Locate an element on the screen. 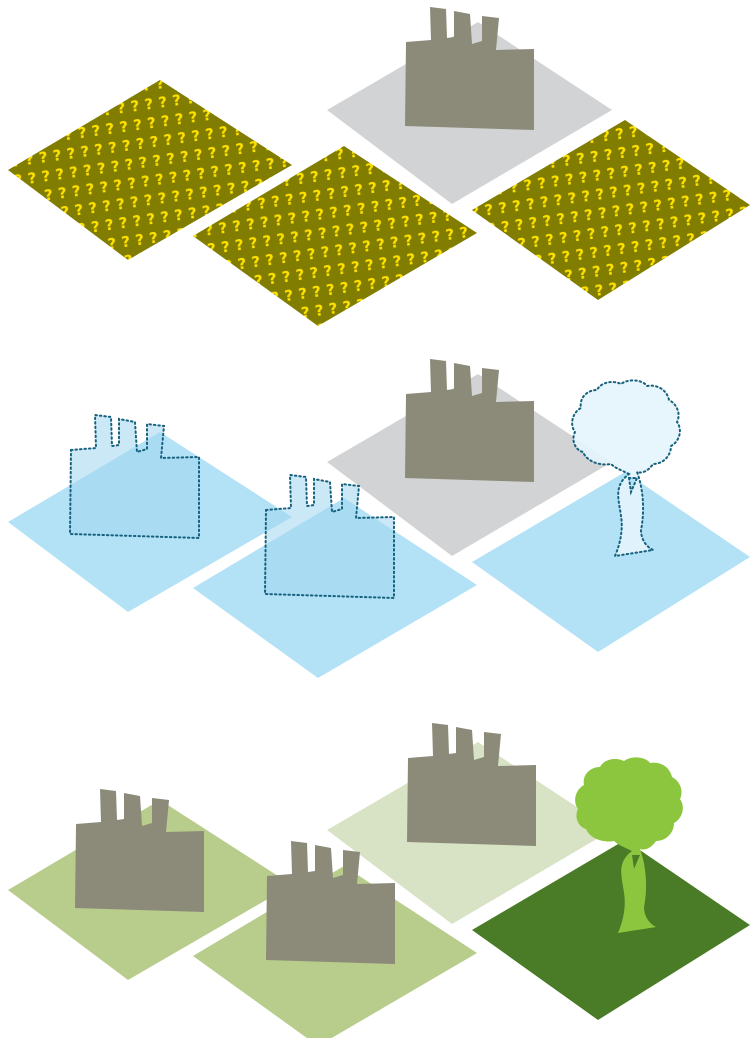 The image size is (750, 1038). tile-unknown-left is located at coordinates (150, 170).